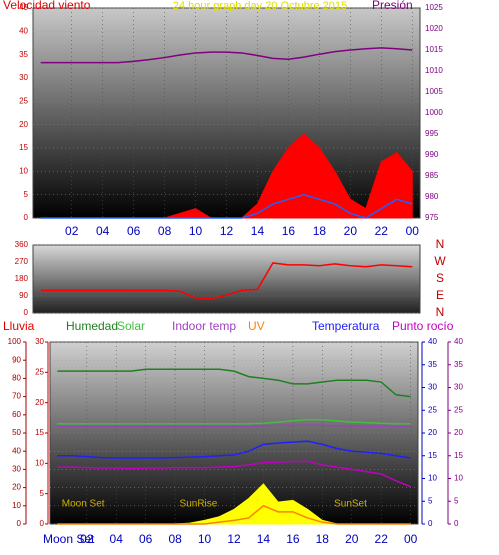  Describe the element at coordinates (346, 326) in the screenshot. I see `legend-entry: Temperatura` at that location.